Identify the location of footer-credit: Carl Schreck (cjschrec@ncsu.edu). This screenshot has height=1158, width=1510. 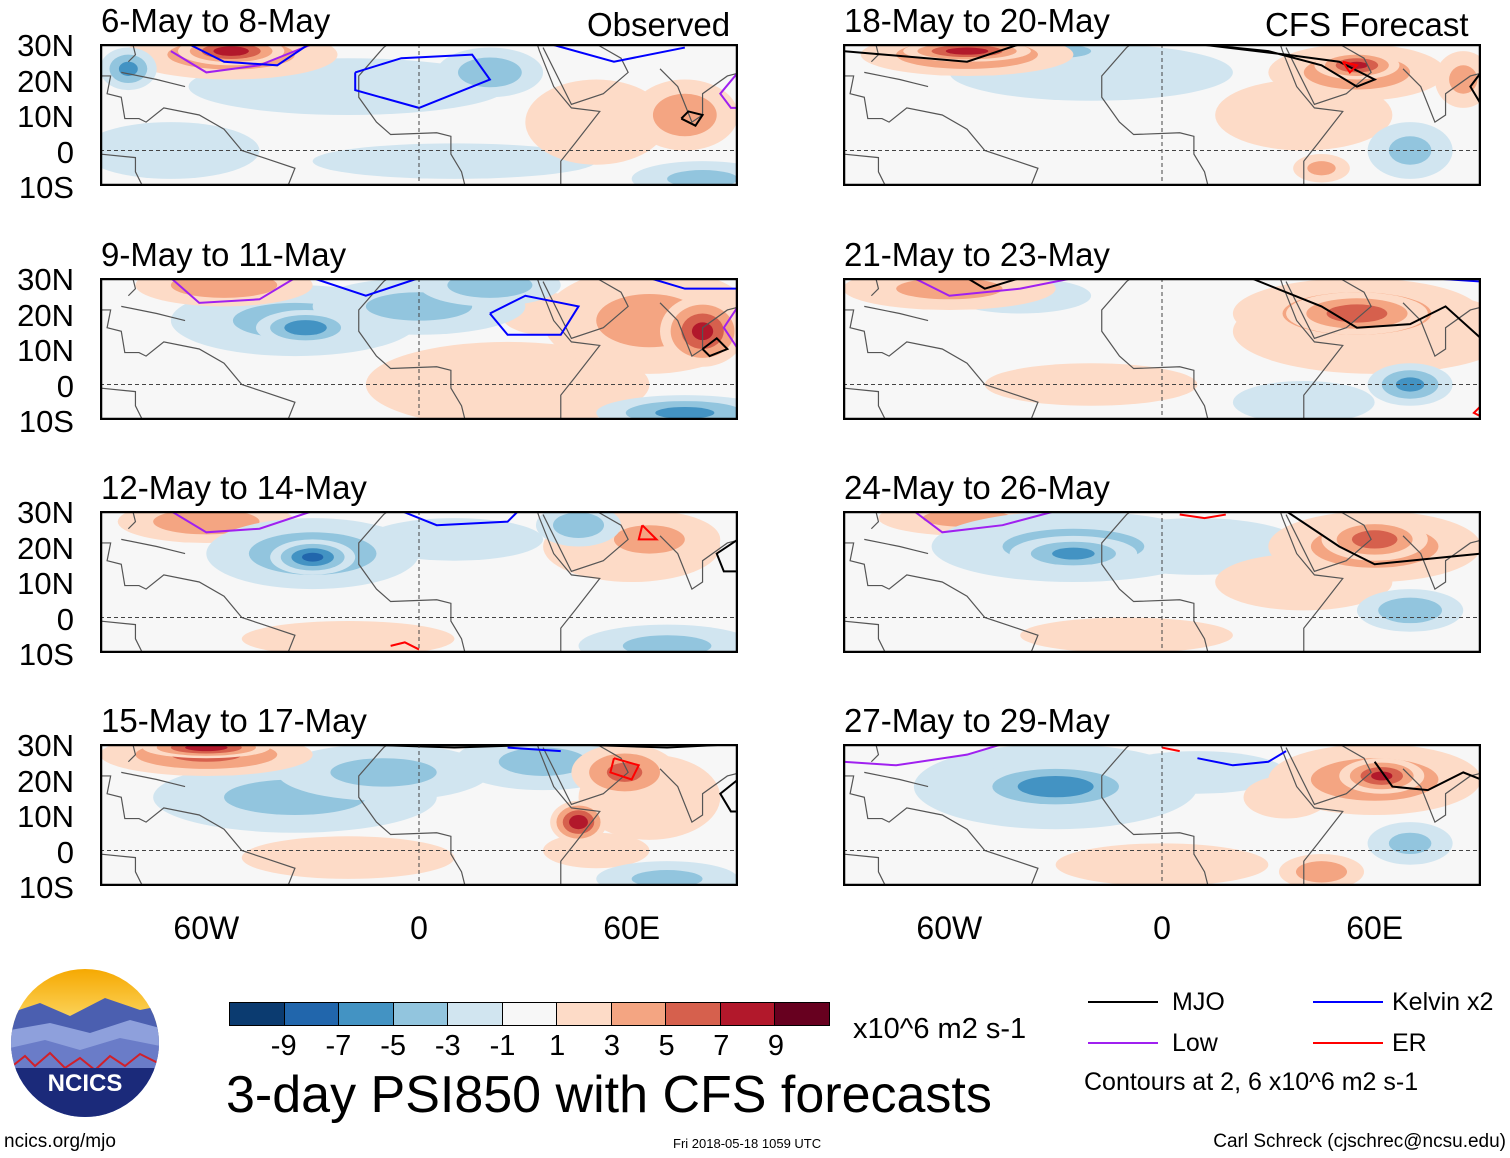
(1359, 1141).